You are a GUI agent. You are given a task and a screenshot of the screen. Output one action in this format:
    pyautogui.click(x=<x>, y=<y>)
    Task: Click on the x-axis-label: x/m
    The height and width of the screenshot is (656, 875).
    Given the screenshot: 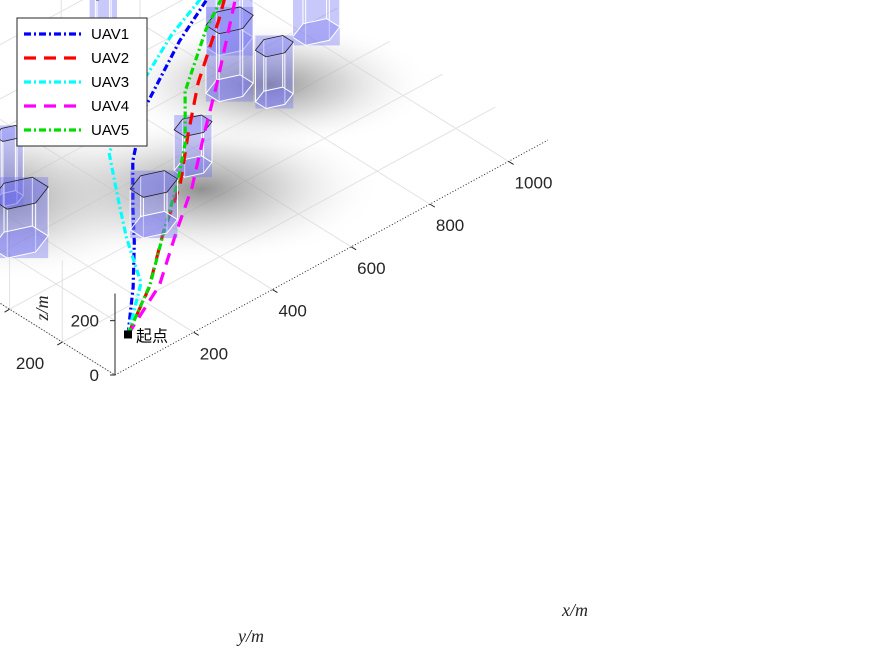 What is the action you would take?
    pyautogui.click(x=574, y=610)
    